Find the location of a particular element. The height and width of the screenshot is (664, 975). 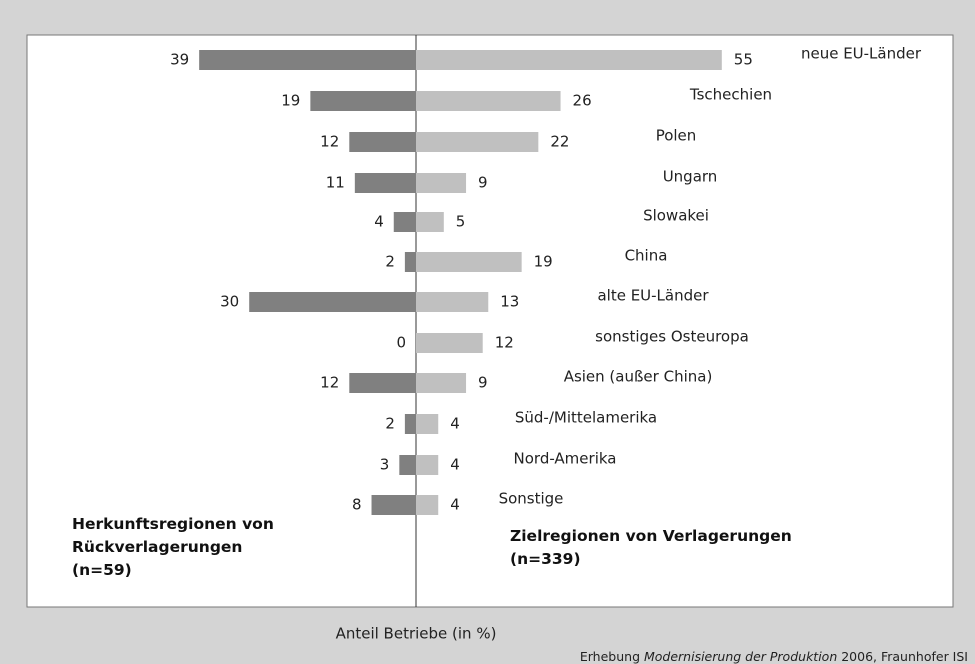

category-label: Slowakei is located at coordinates (676, 216).